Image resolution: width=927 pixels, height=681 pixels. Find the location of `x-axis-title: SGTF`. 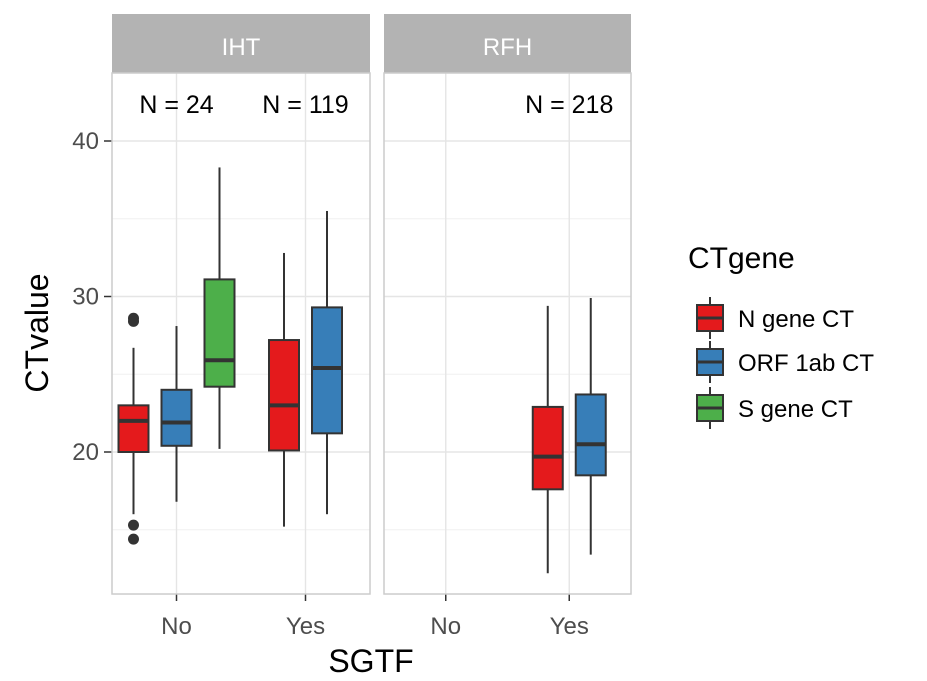

x-axis-title: SGTF is located at coordinates (370, 661).